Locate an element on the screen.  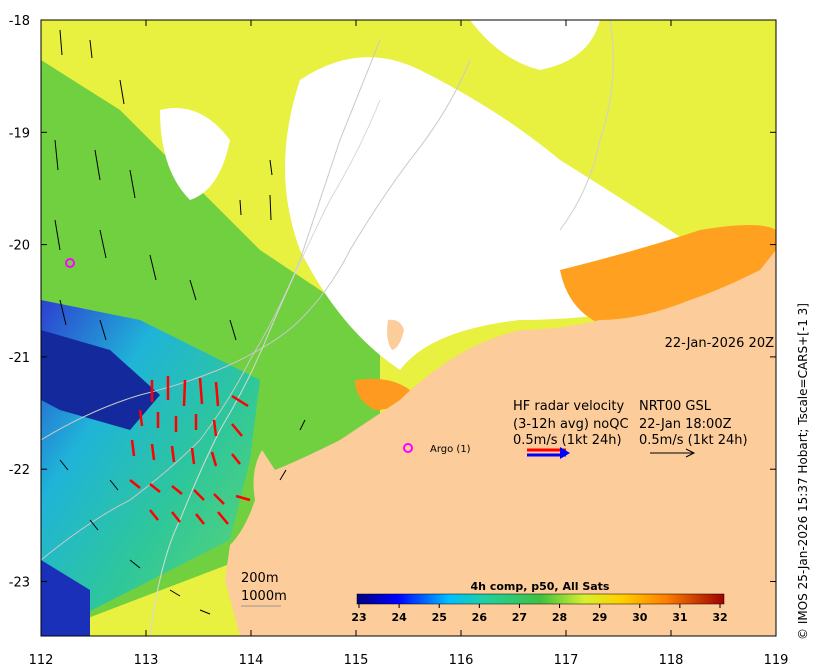
sst-field-cold-sw is located at coordinates (65, 598).